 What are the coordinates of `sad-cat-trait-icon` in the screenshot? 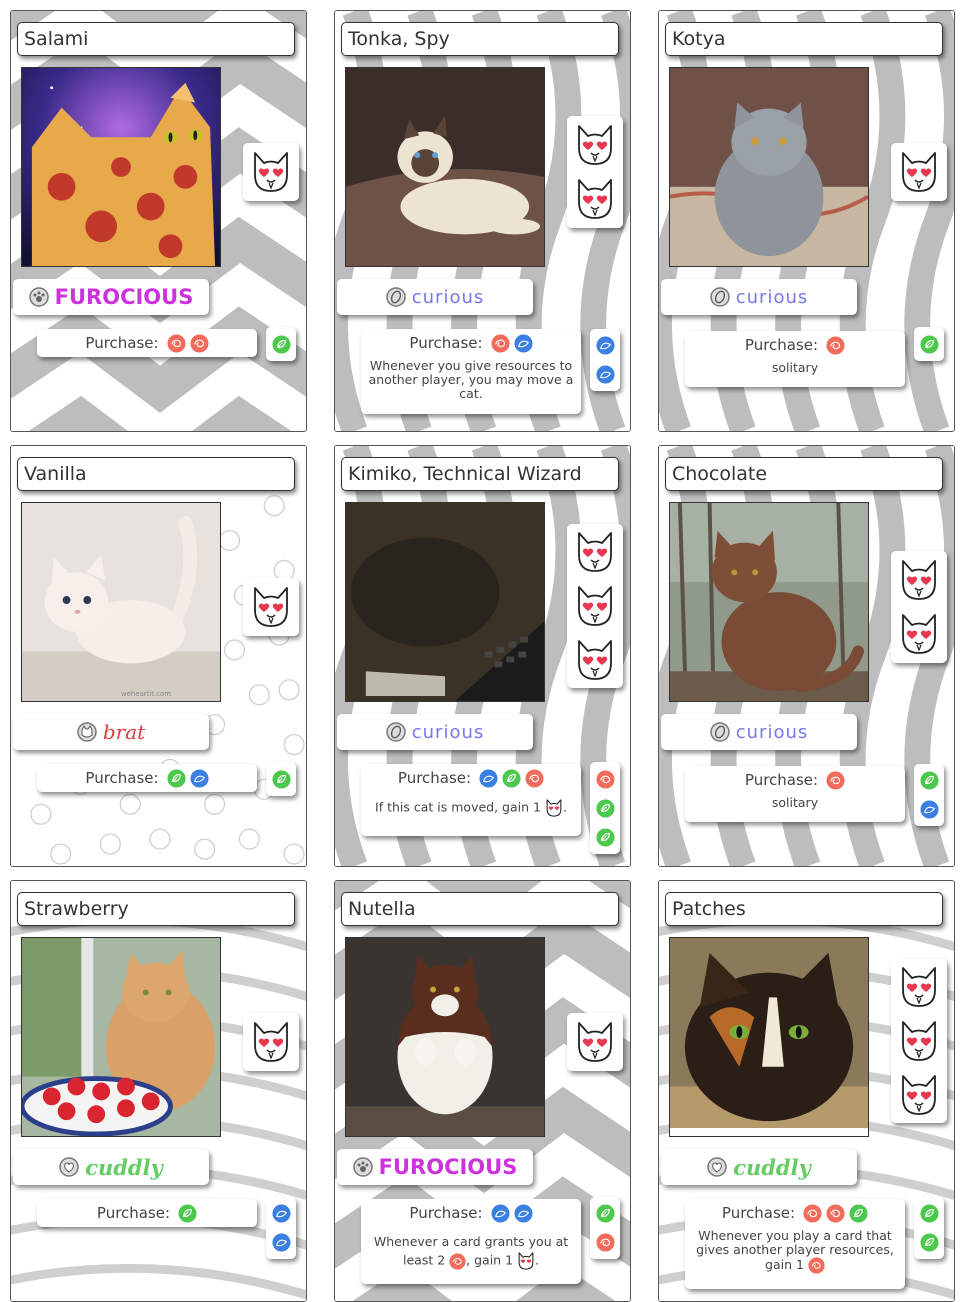 It's located at (87, 732).